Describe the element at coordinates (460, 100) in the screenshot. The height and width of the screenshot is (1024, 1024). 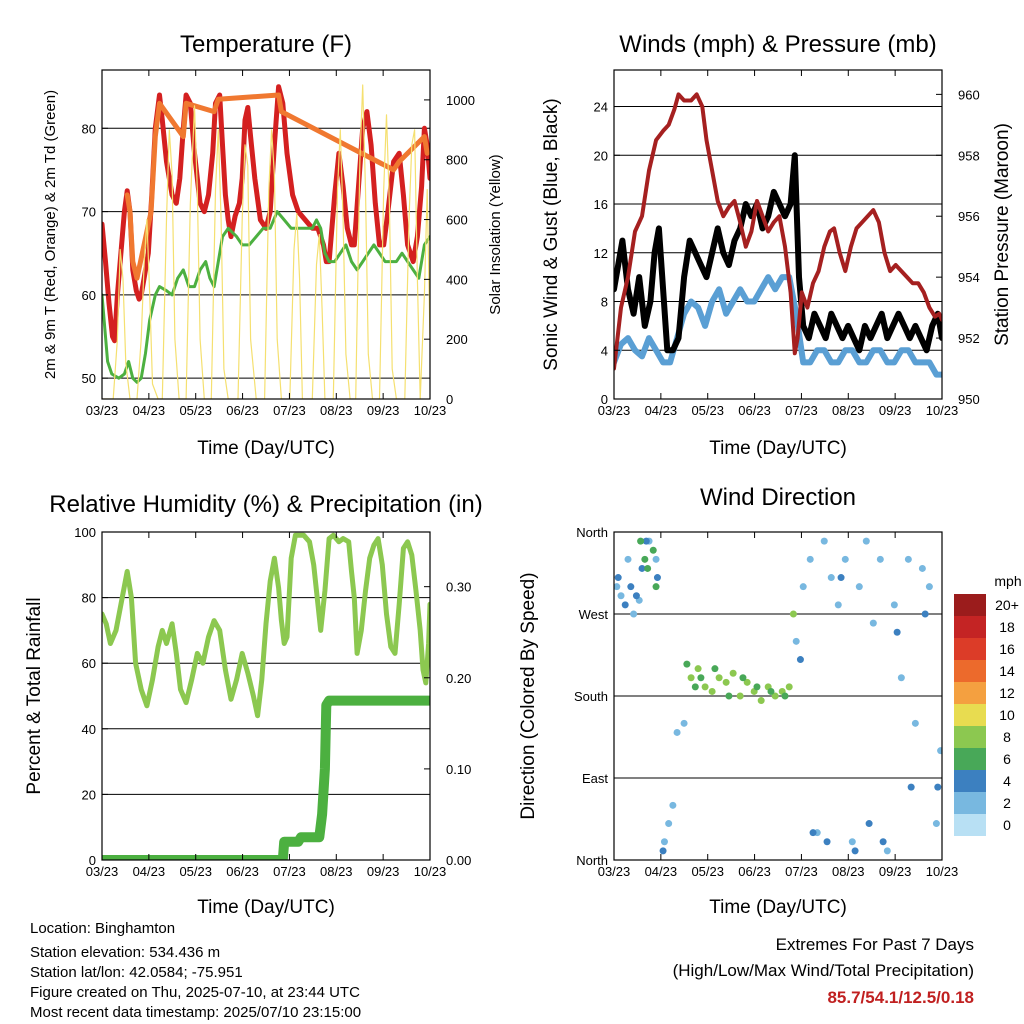
I see `y-right-tick-label: 1000` at that location.